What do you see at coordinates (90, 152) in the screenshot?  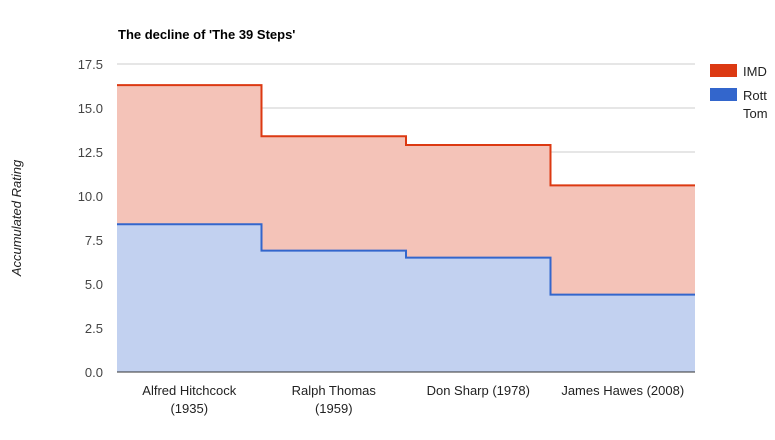 I see `y-tick-label: 12.5` at bounding box center [90, 152].